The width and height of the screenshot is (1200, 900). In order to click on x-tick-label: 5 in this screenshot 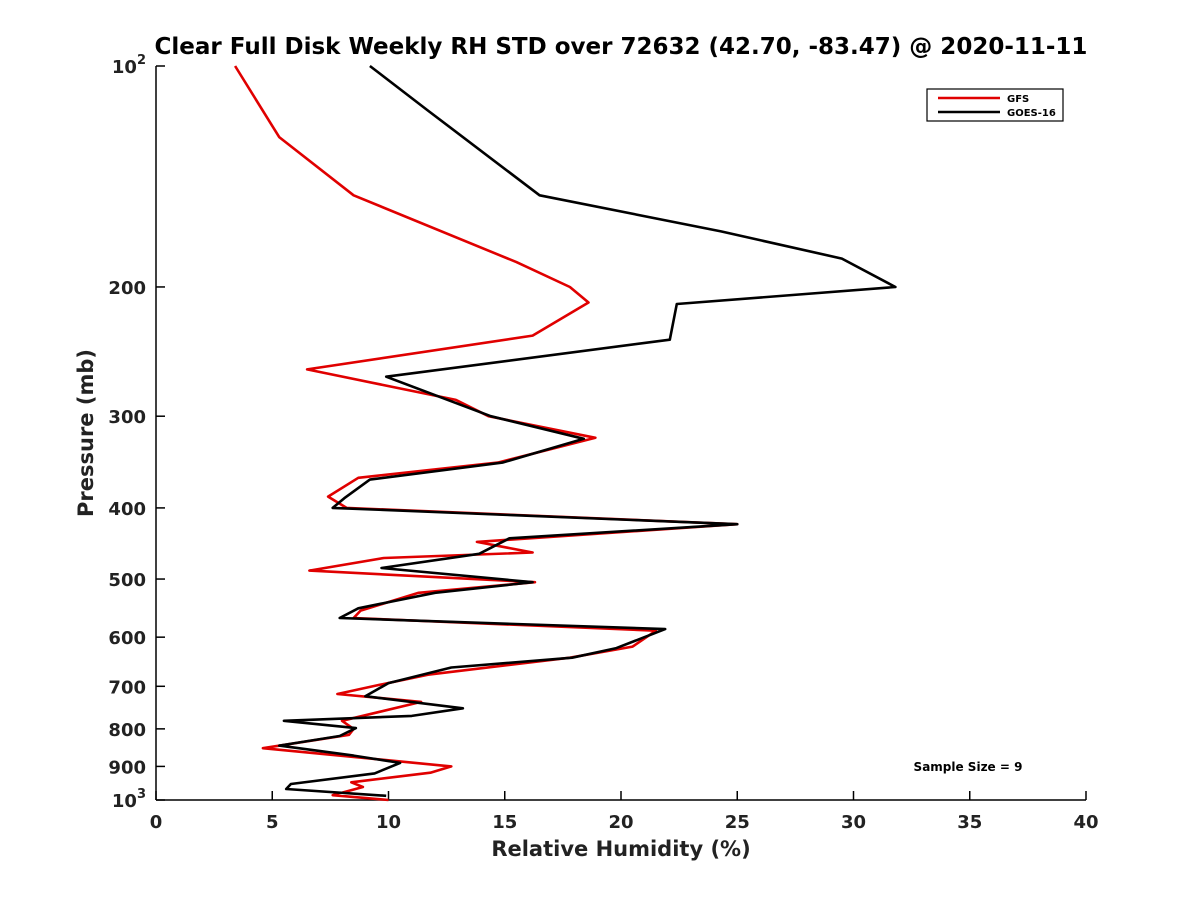, I will do `click(272, 822)`.